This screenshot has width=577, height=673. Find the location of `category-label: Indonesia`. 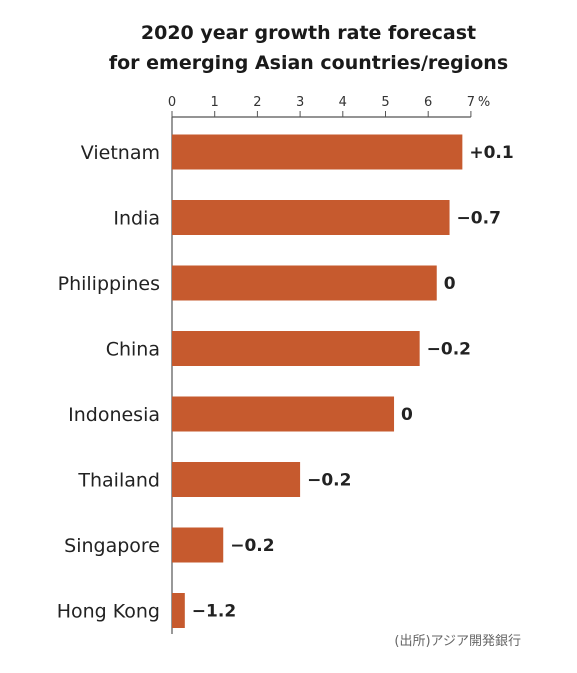

category-label: Indonesia is located at coordinates (114, 415).